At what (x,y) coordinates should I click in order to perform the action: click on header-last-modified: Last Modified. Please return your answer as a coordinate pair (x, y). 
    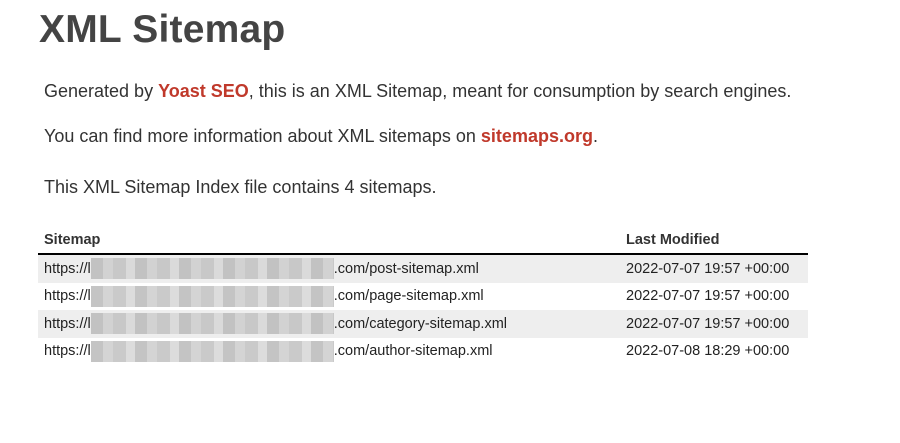
    Looking at the image, I should click on (714, 241).